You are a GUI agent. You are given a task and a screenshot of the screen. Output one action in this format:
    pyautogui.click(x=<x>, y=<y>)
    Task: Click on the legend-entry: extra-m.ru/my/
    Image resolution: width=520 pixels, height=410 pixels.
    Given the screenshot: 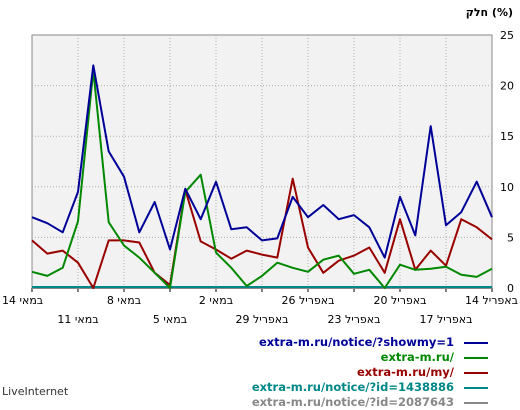 What is the action you would take?
    pyautogui.click(x=370, y=372)
    